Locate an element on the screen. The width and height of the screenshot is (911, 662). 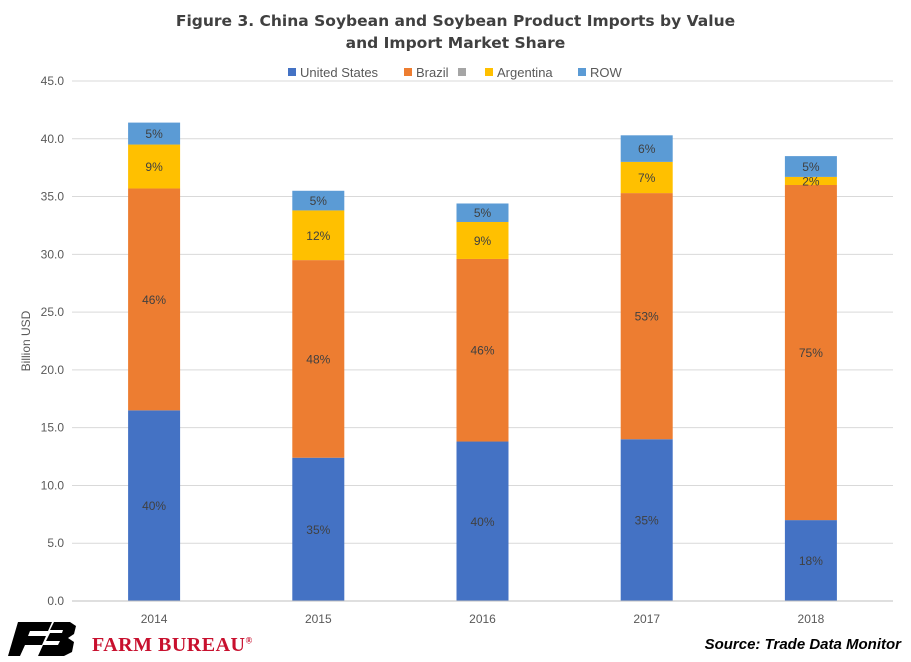
y-tick-label: 45.0 is located at coordinates (53, 81).